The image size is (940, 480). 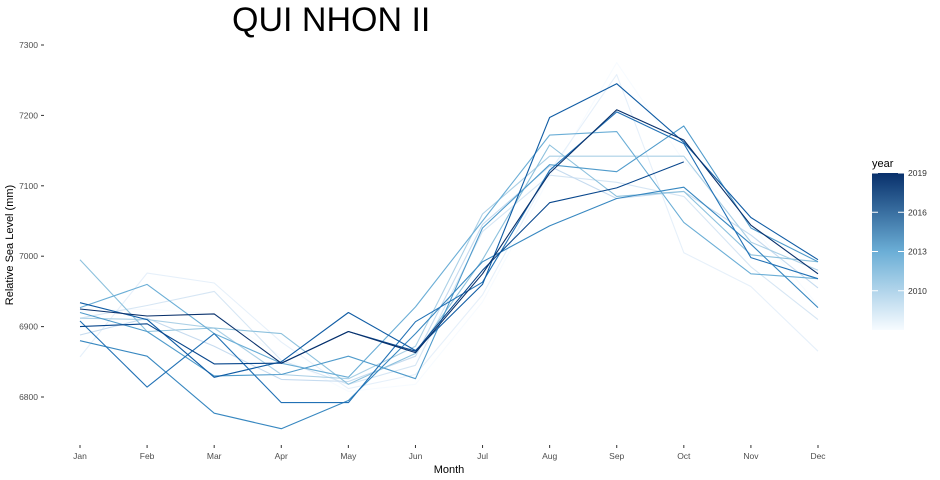 What do you see at coordinates (883, 164) in the screenshot?
I see `legend-title: year` at bounding box center [883, 164].